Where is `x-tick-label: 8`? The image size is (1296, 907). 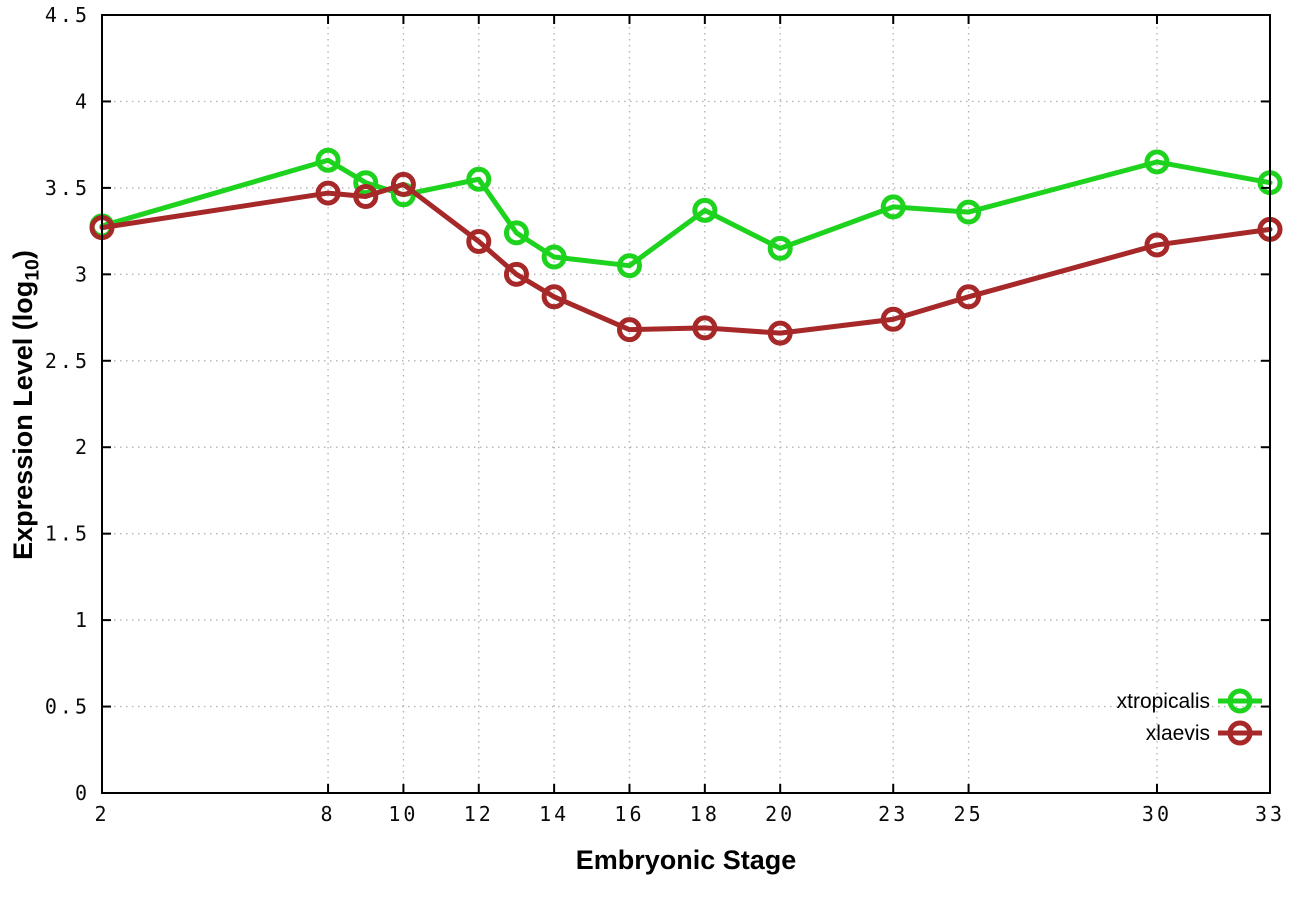 x-tick-label: 8 is located at coordinates (328, 814).